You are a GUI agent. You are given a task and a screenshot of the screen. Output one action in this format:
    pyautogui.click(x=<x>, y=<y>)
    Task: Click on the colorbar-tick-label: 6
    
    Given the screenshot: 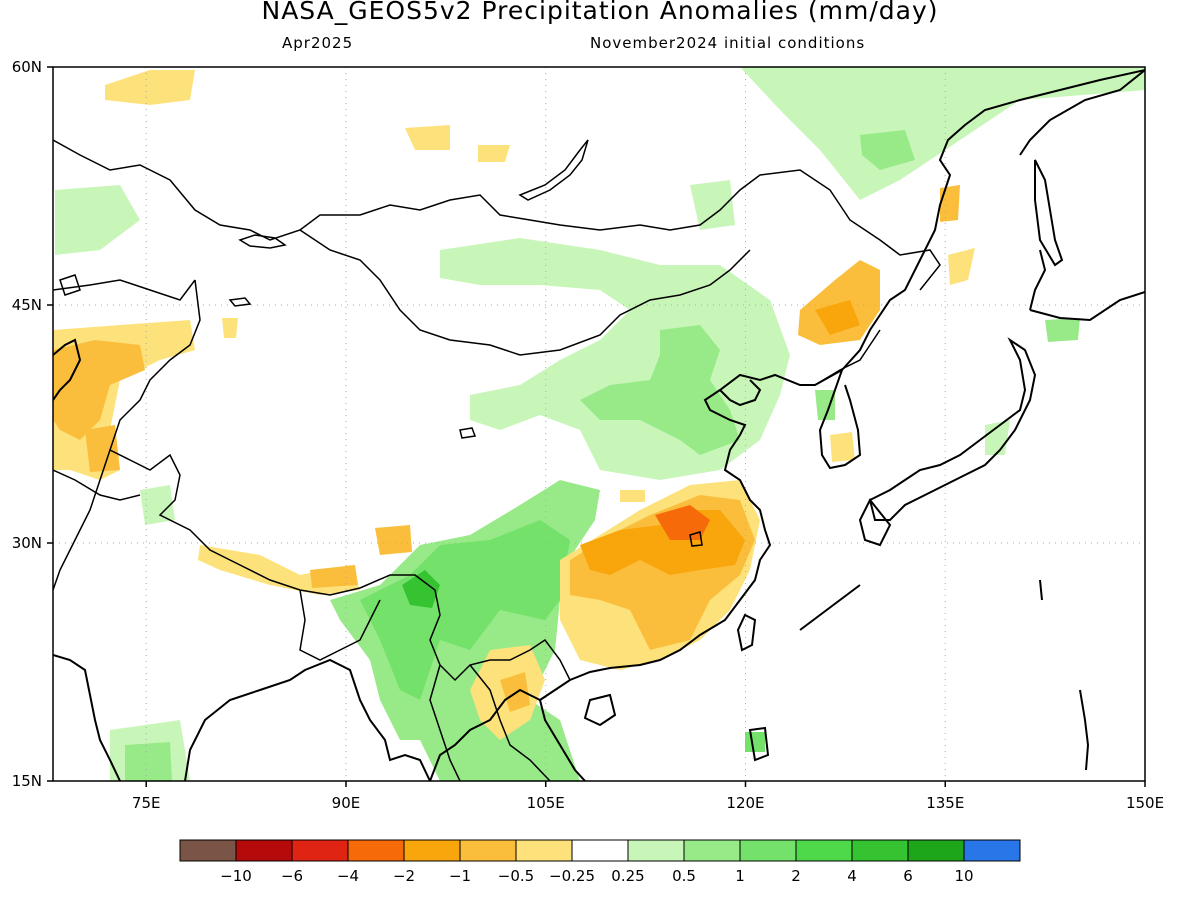 What is the action you would take?
    pyautogui.click(x=908, y=876)
    